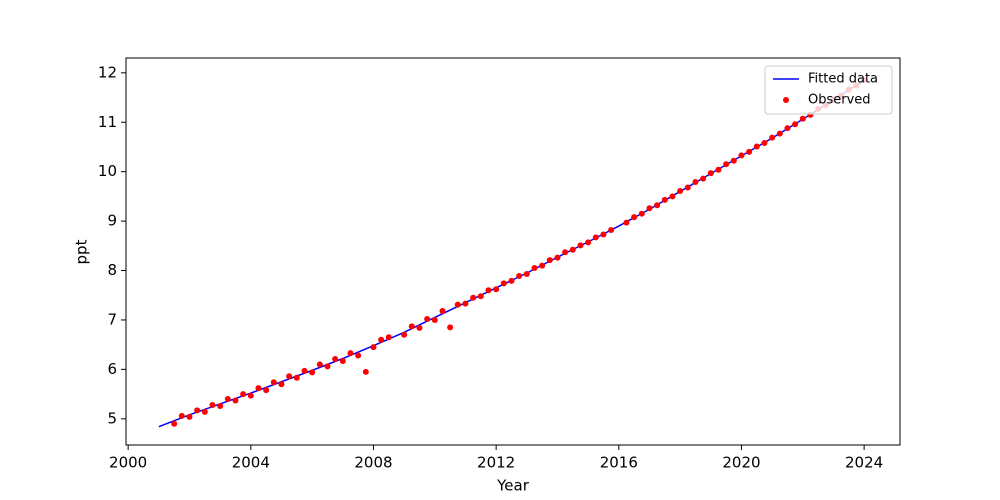 This screenshot has width=1000, height=500. What do you see at coordinates (112, 369) in the screenshot?
I see `y-tick-label: 6` at bounding box center [112, 369].